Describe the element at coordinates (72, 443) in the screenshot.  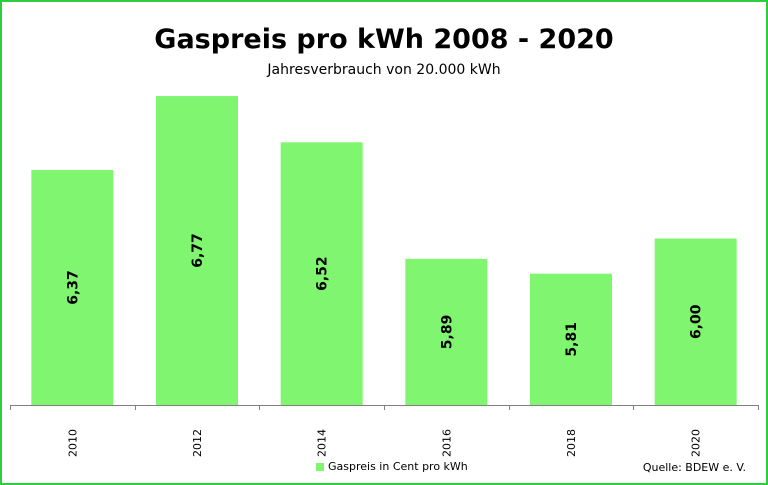
I see `x-tick-label: 2010` at that location.